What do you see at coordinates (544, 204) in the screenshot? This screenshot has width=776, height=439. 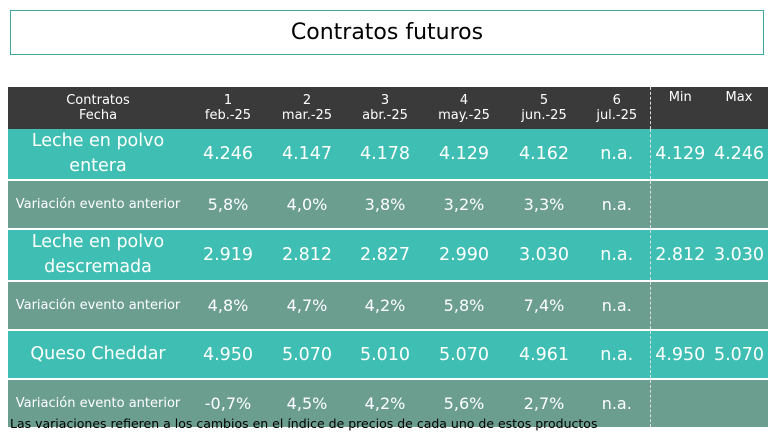 I see `cell: 3,3%` at bounding box center [544, 204].